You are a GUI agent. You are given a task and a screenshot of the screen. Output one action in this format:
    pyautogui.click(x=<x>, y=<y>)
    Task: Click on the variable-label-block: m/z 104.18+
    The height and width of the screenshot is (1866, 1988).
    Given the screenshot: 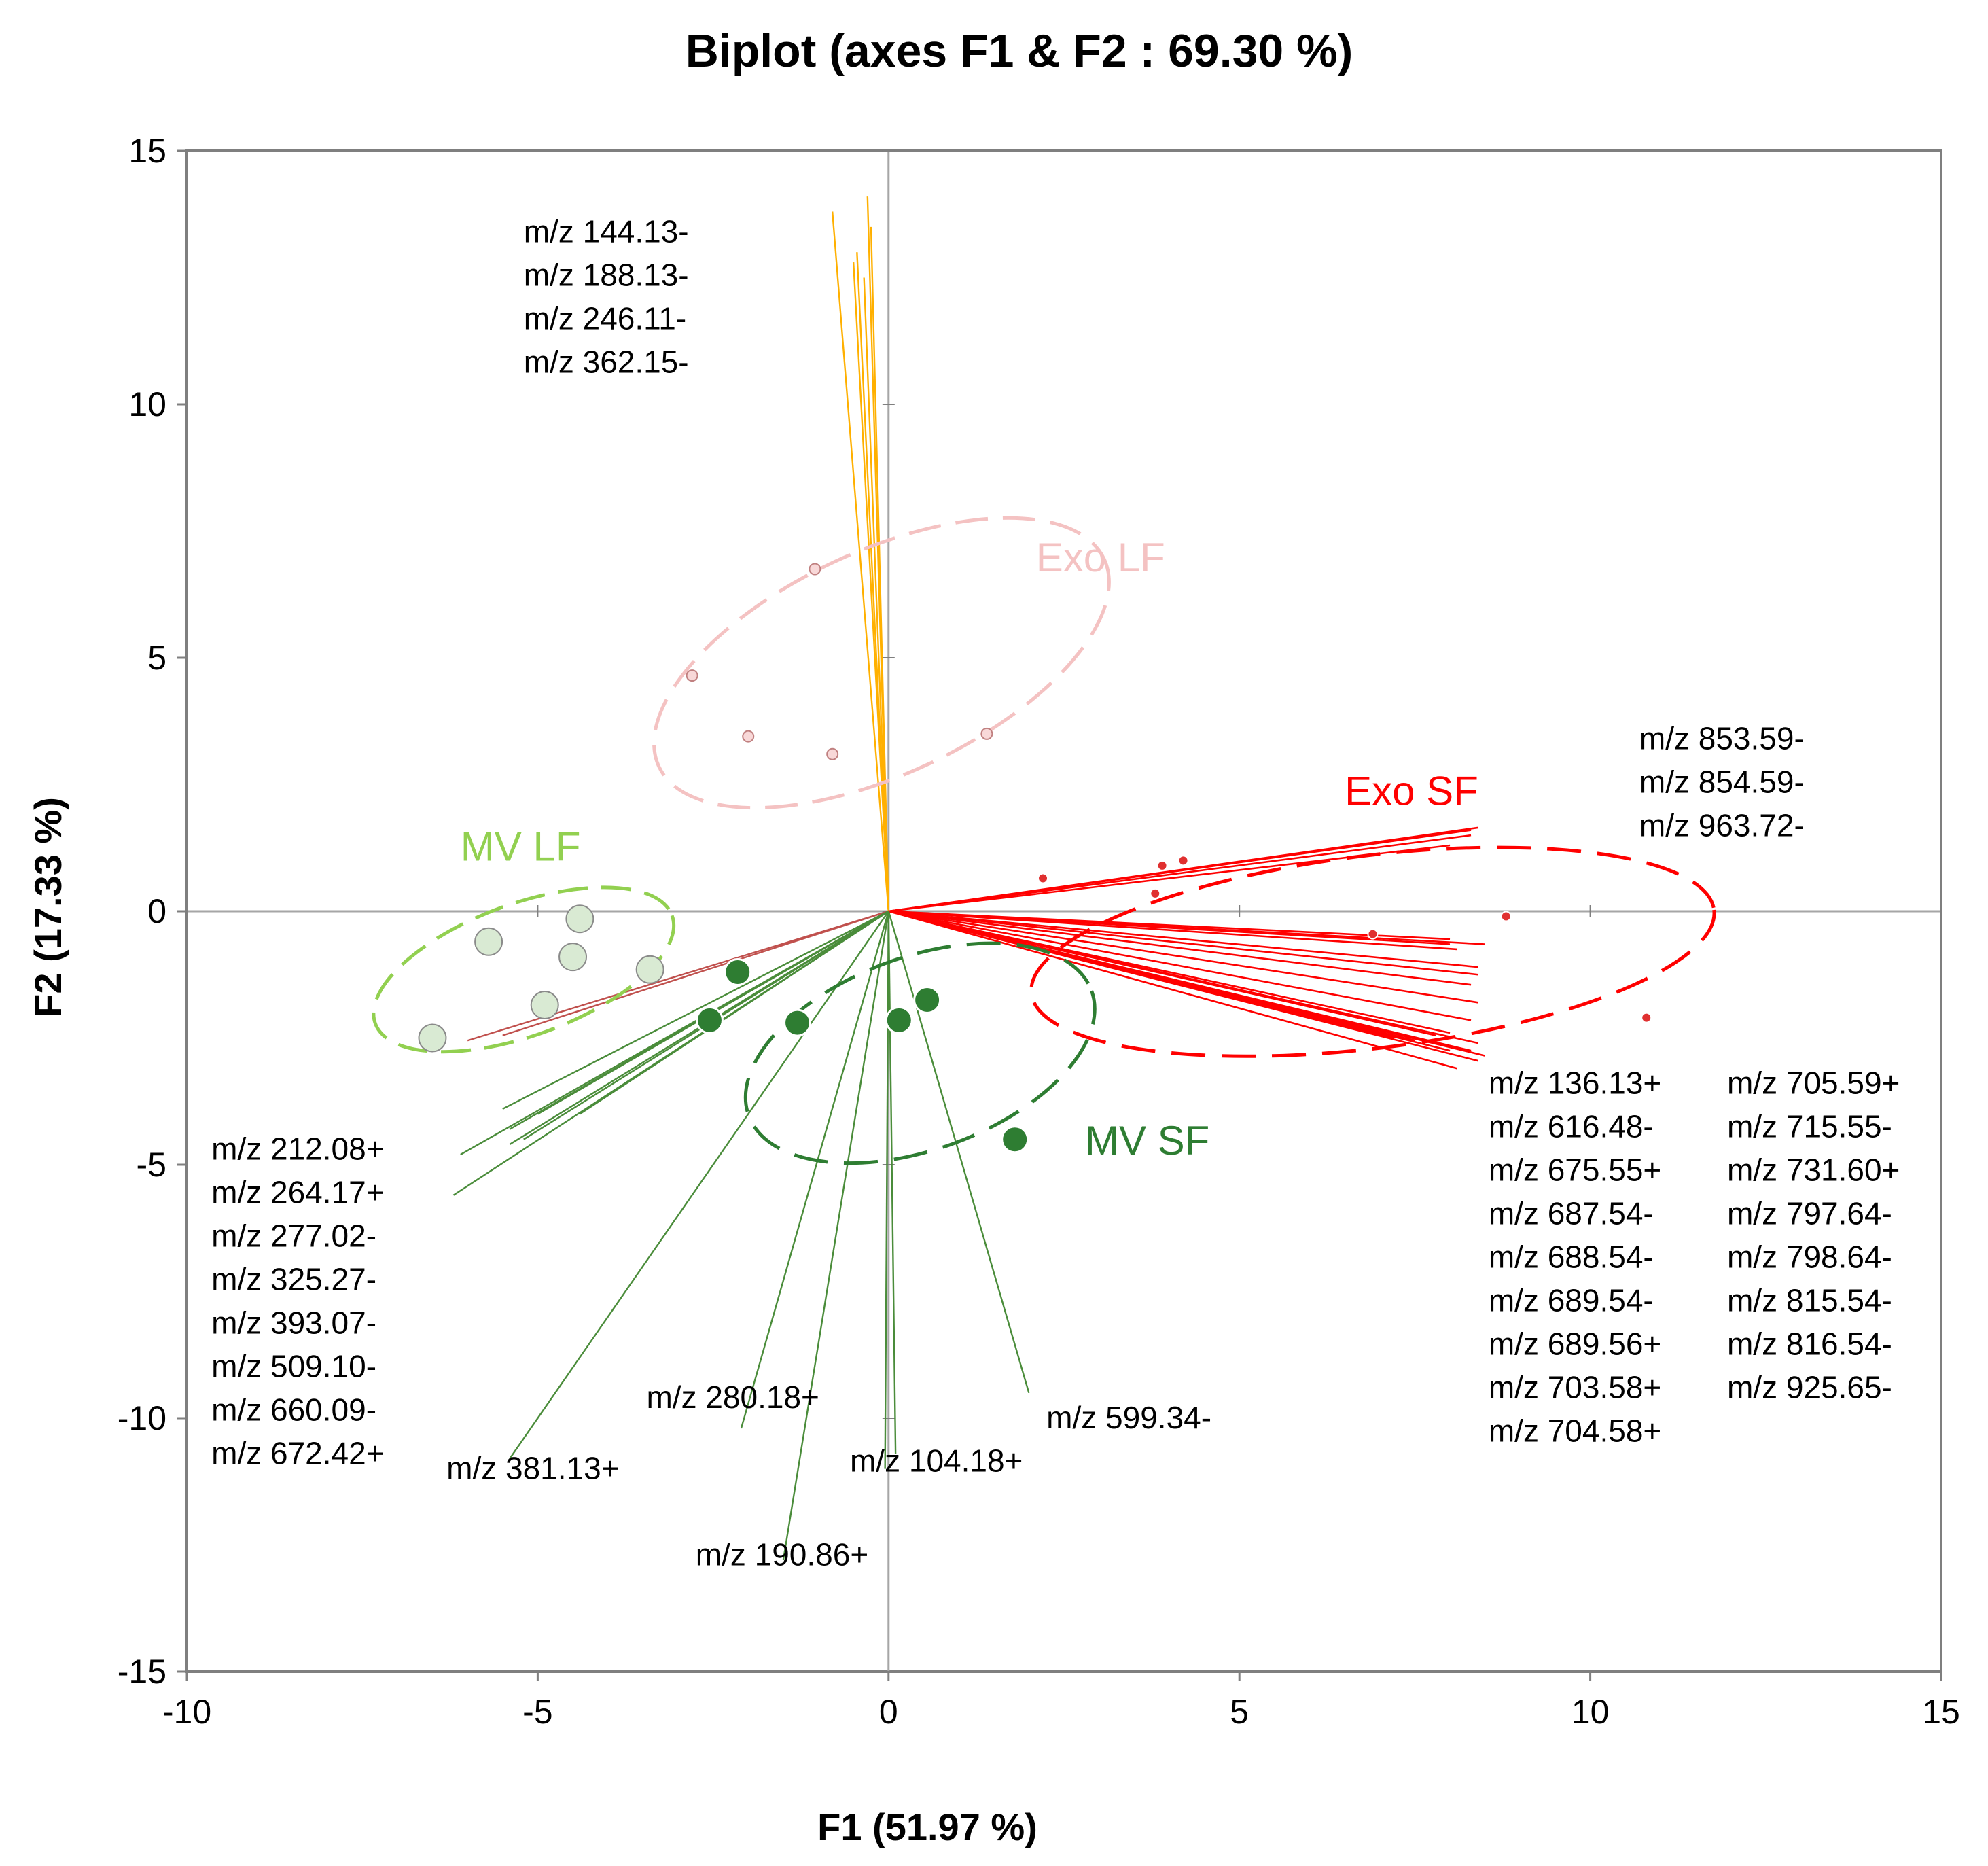 What is the action you would take?
    pyautogui.click(x=936, y=1460)
    